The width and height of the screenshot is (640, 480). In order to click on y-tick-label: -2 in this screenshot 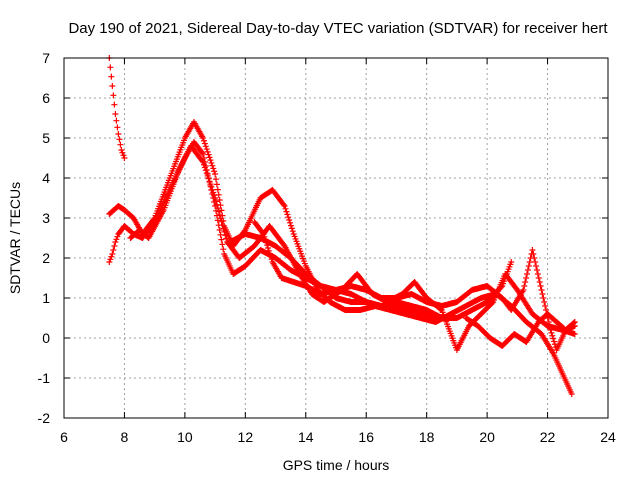, I will do `click(44, 418)`.